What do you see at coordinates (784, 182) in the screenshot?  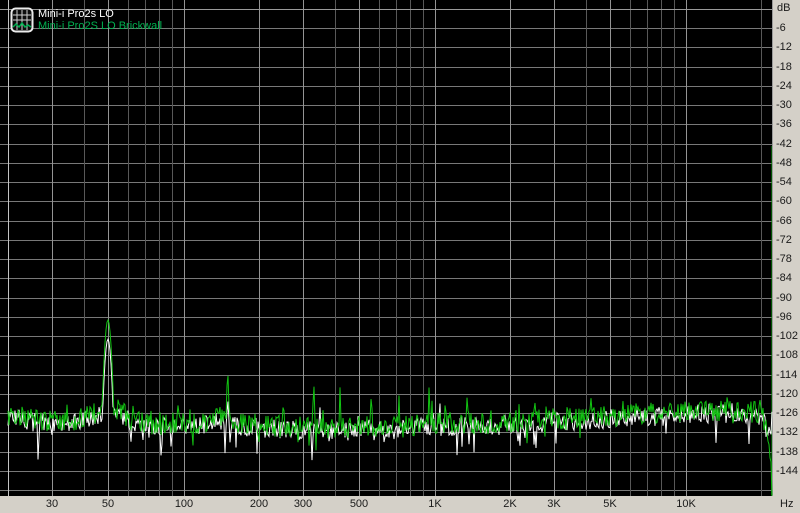 I see `y-tick-label: -54` at bounding box center [784, 182].